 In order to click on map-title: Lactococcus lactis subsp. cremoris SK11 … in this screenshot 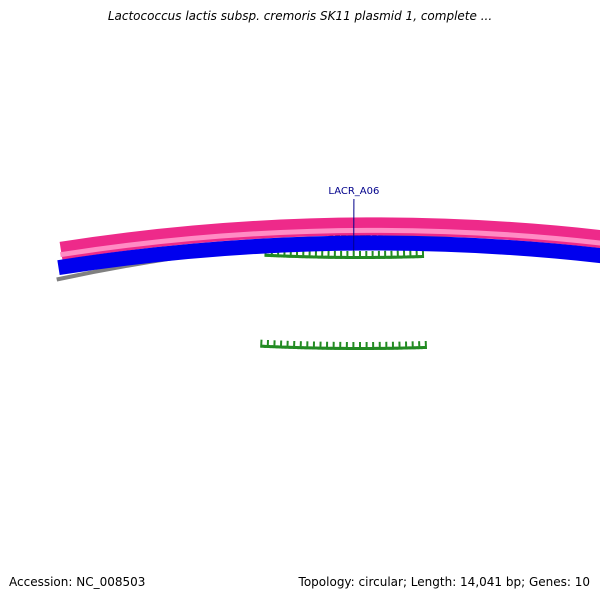, I will do `click(300, 16)`.